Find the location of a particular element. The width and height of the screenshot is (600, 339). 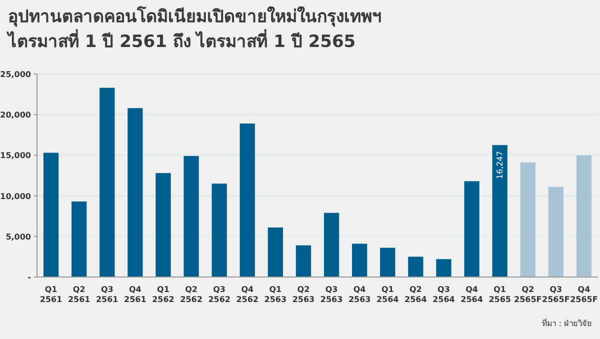

x-tick-label: Q1 2565 is located at coordinates (500, 294).